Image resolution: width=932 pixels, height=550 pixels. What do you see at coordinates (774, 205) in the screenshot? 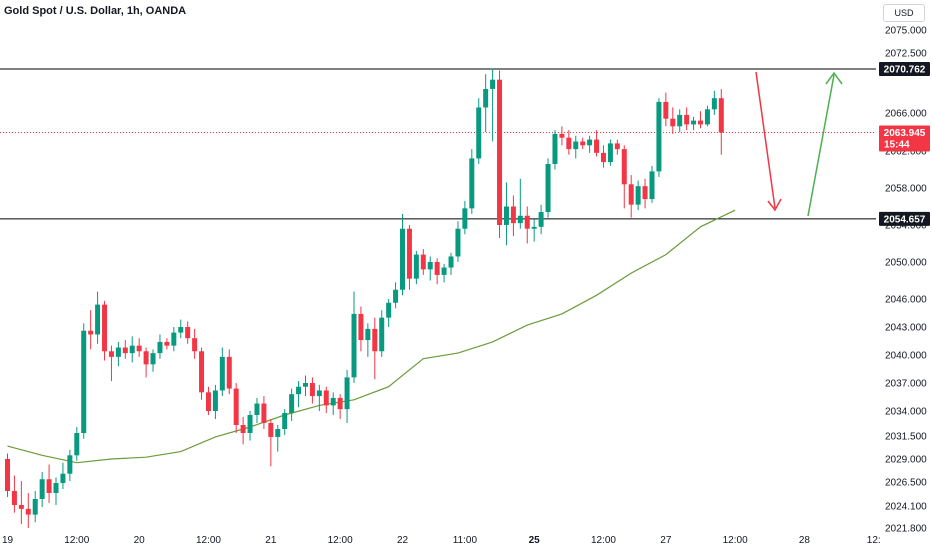
I see `down-arrow-head` at bounding box center [774, 205].